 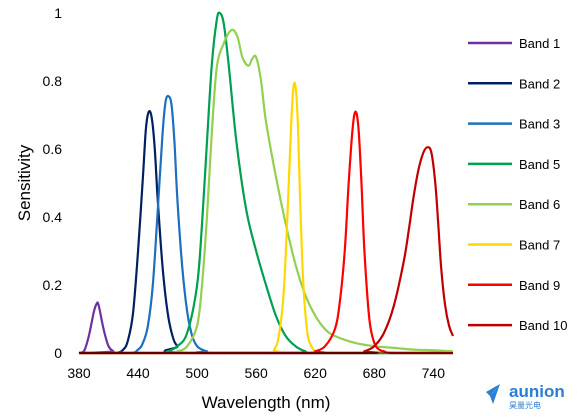 I want to click on y-axis-title: Sensitivity, so click(x=24, y=182).